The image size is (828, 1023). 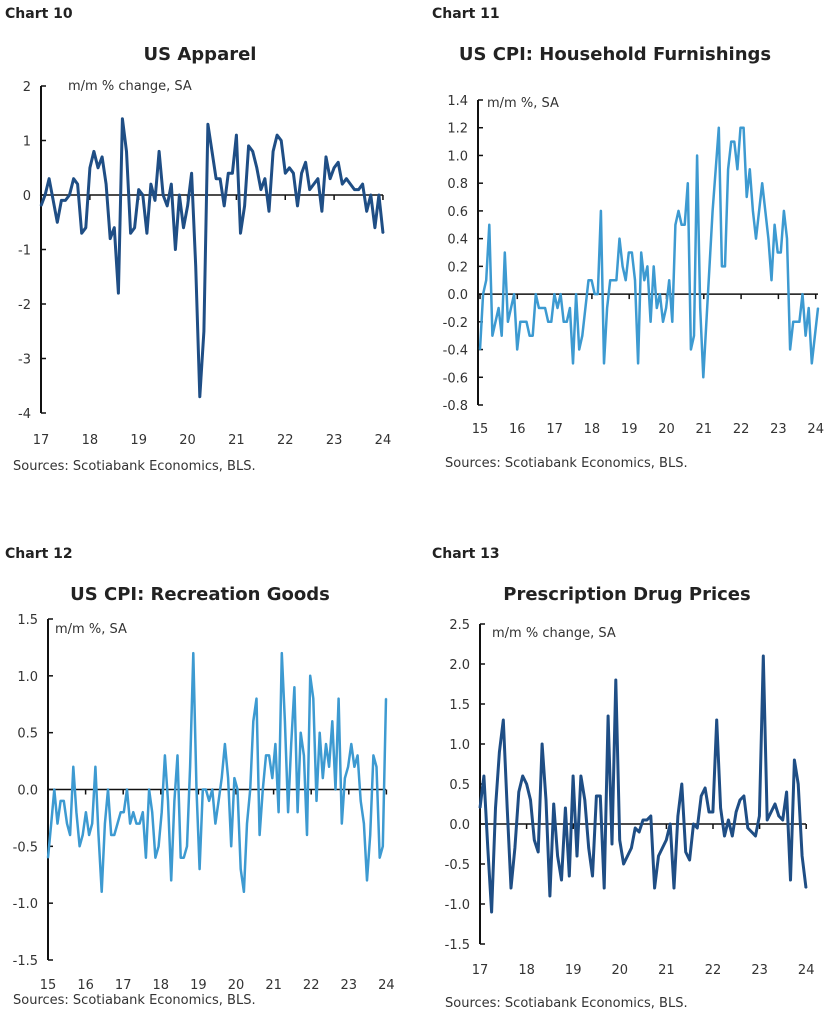 I want to click on y-tick-label: 1.2, so click(x=457, y=129).